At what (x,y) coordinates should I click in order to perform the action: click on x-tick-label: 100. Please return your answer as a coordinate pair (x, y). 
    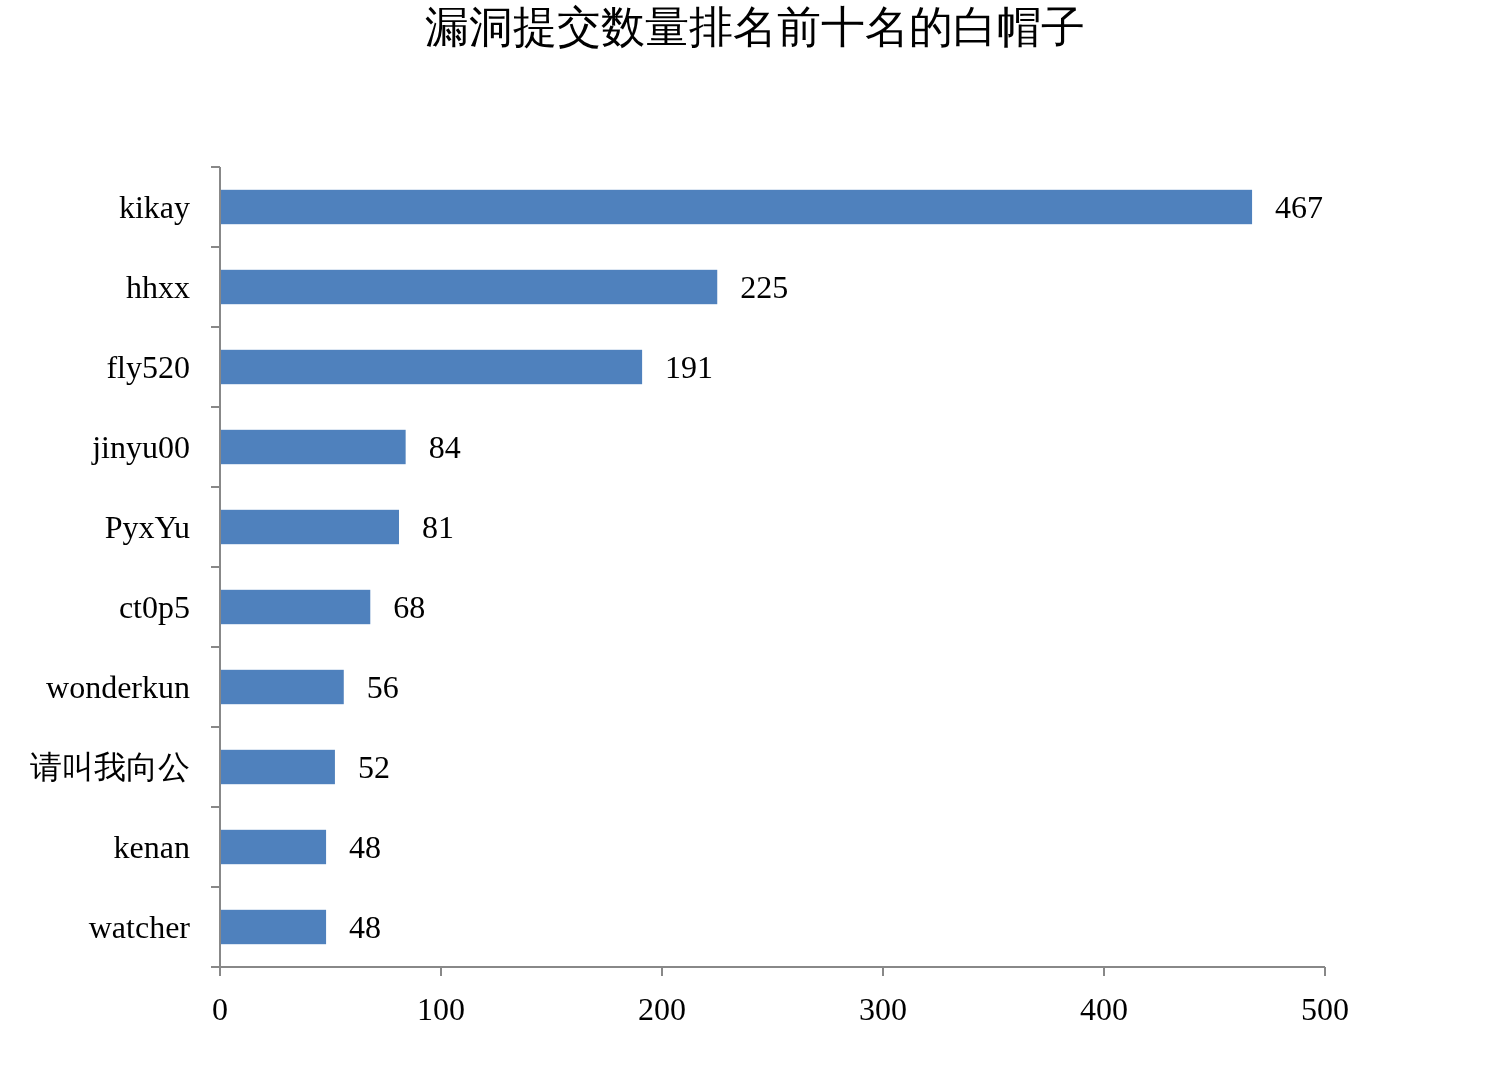
    Looking at the image, I should click on (441, 1009).